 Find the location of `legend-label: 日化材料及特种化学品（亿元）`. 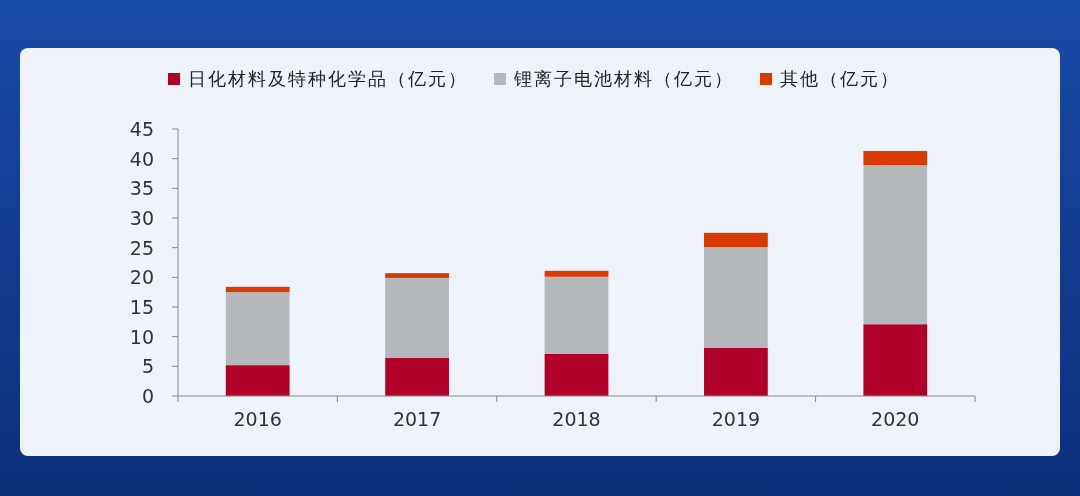

legend-label: 日化材料及特种化学品（亿元） is located at coordinates (328, 78).